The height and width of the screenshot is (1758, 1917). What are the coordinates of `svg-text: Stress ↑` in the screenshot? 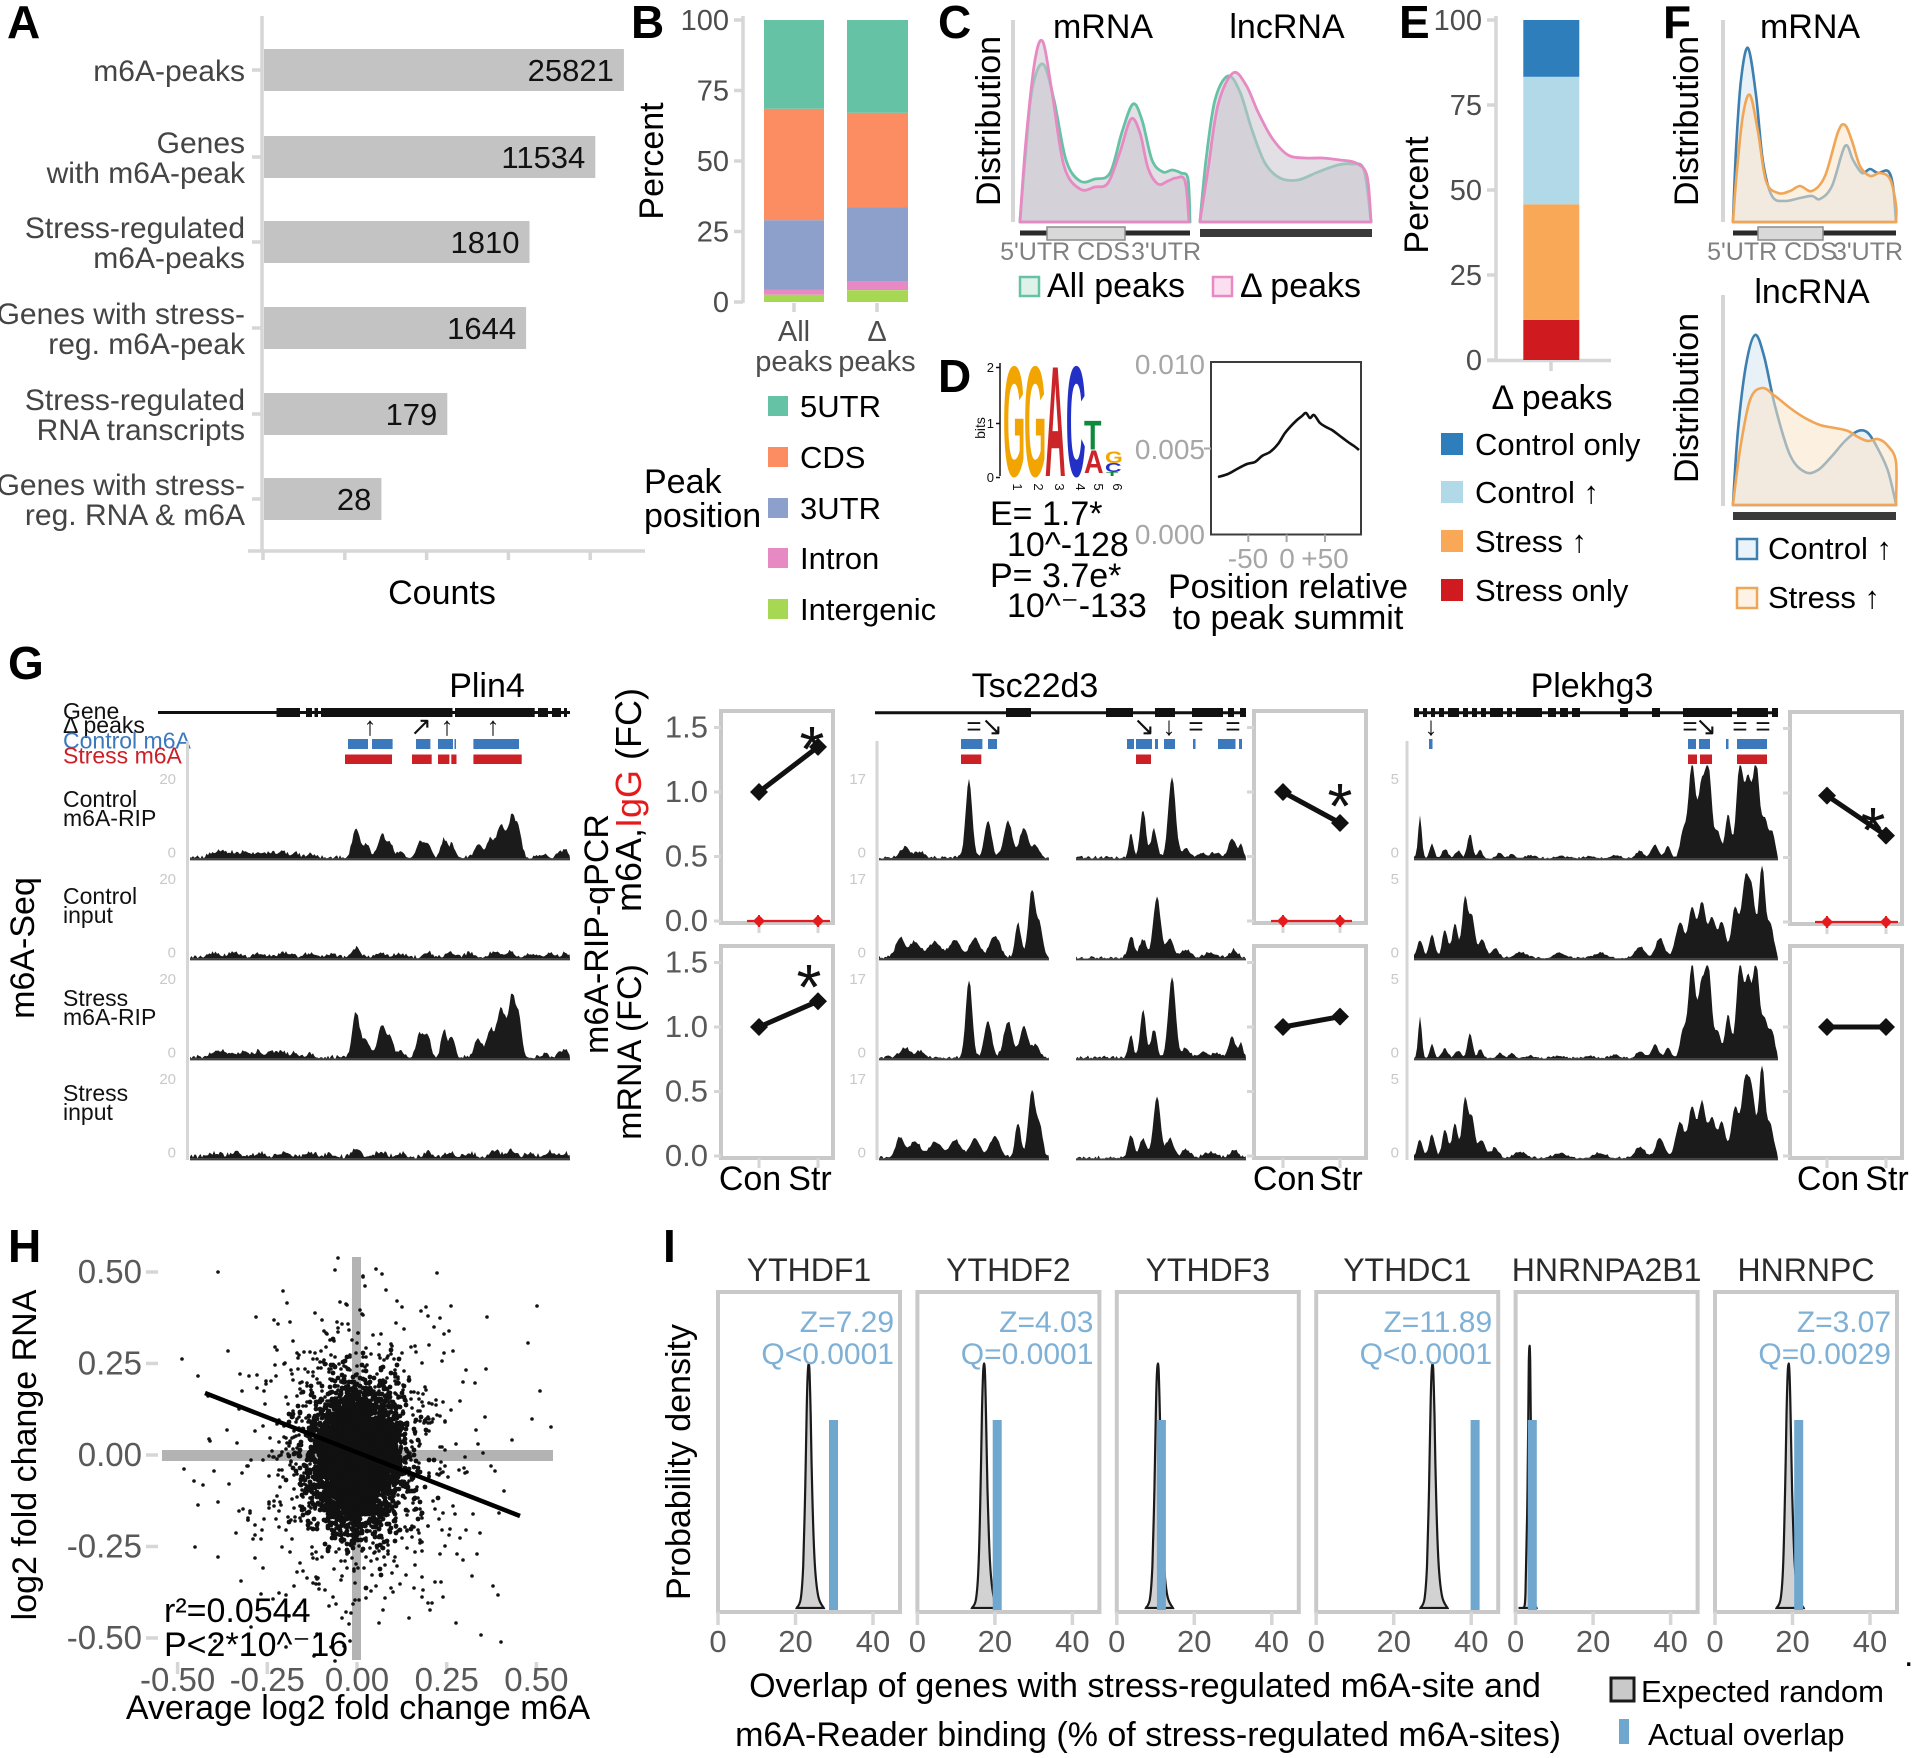 It's located at (1531, 541).